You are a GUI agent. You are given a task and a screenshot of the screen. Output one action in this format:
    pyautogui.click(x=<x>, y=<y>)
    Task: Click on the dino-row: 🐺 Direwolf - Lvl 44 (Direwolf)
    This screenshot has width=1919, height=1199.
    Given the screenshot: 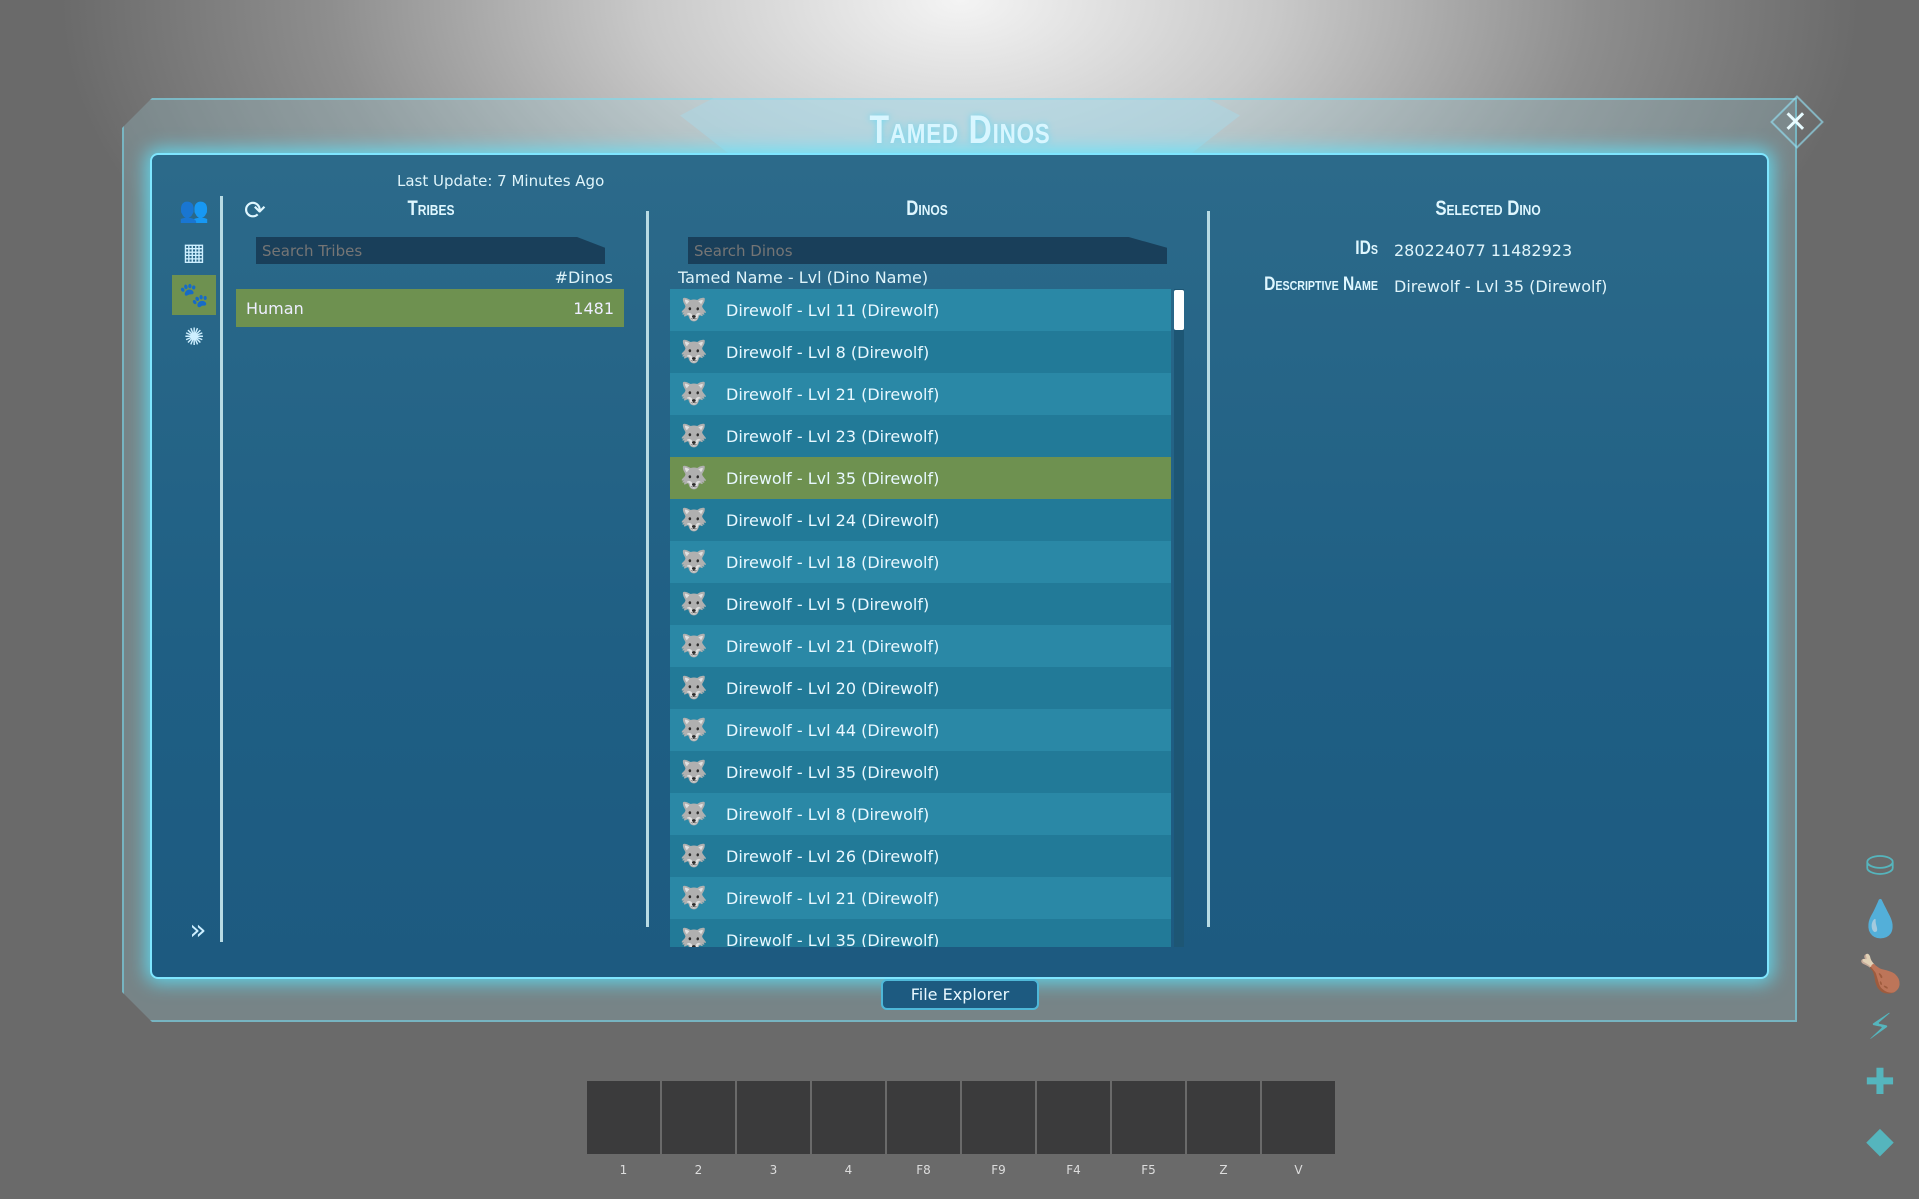 What is the action you would take?
    pyautogui.click(x=920, y=730)
    